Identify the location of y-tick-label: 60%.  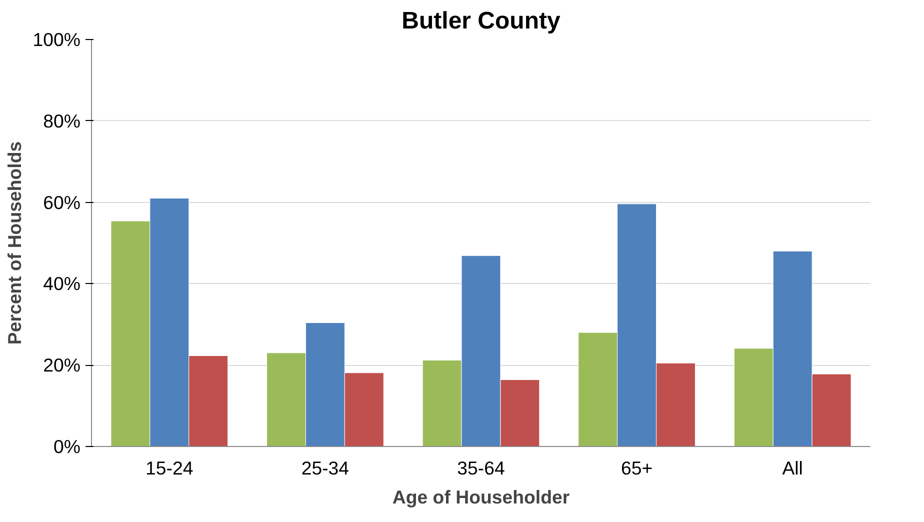
(62, 202).